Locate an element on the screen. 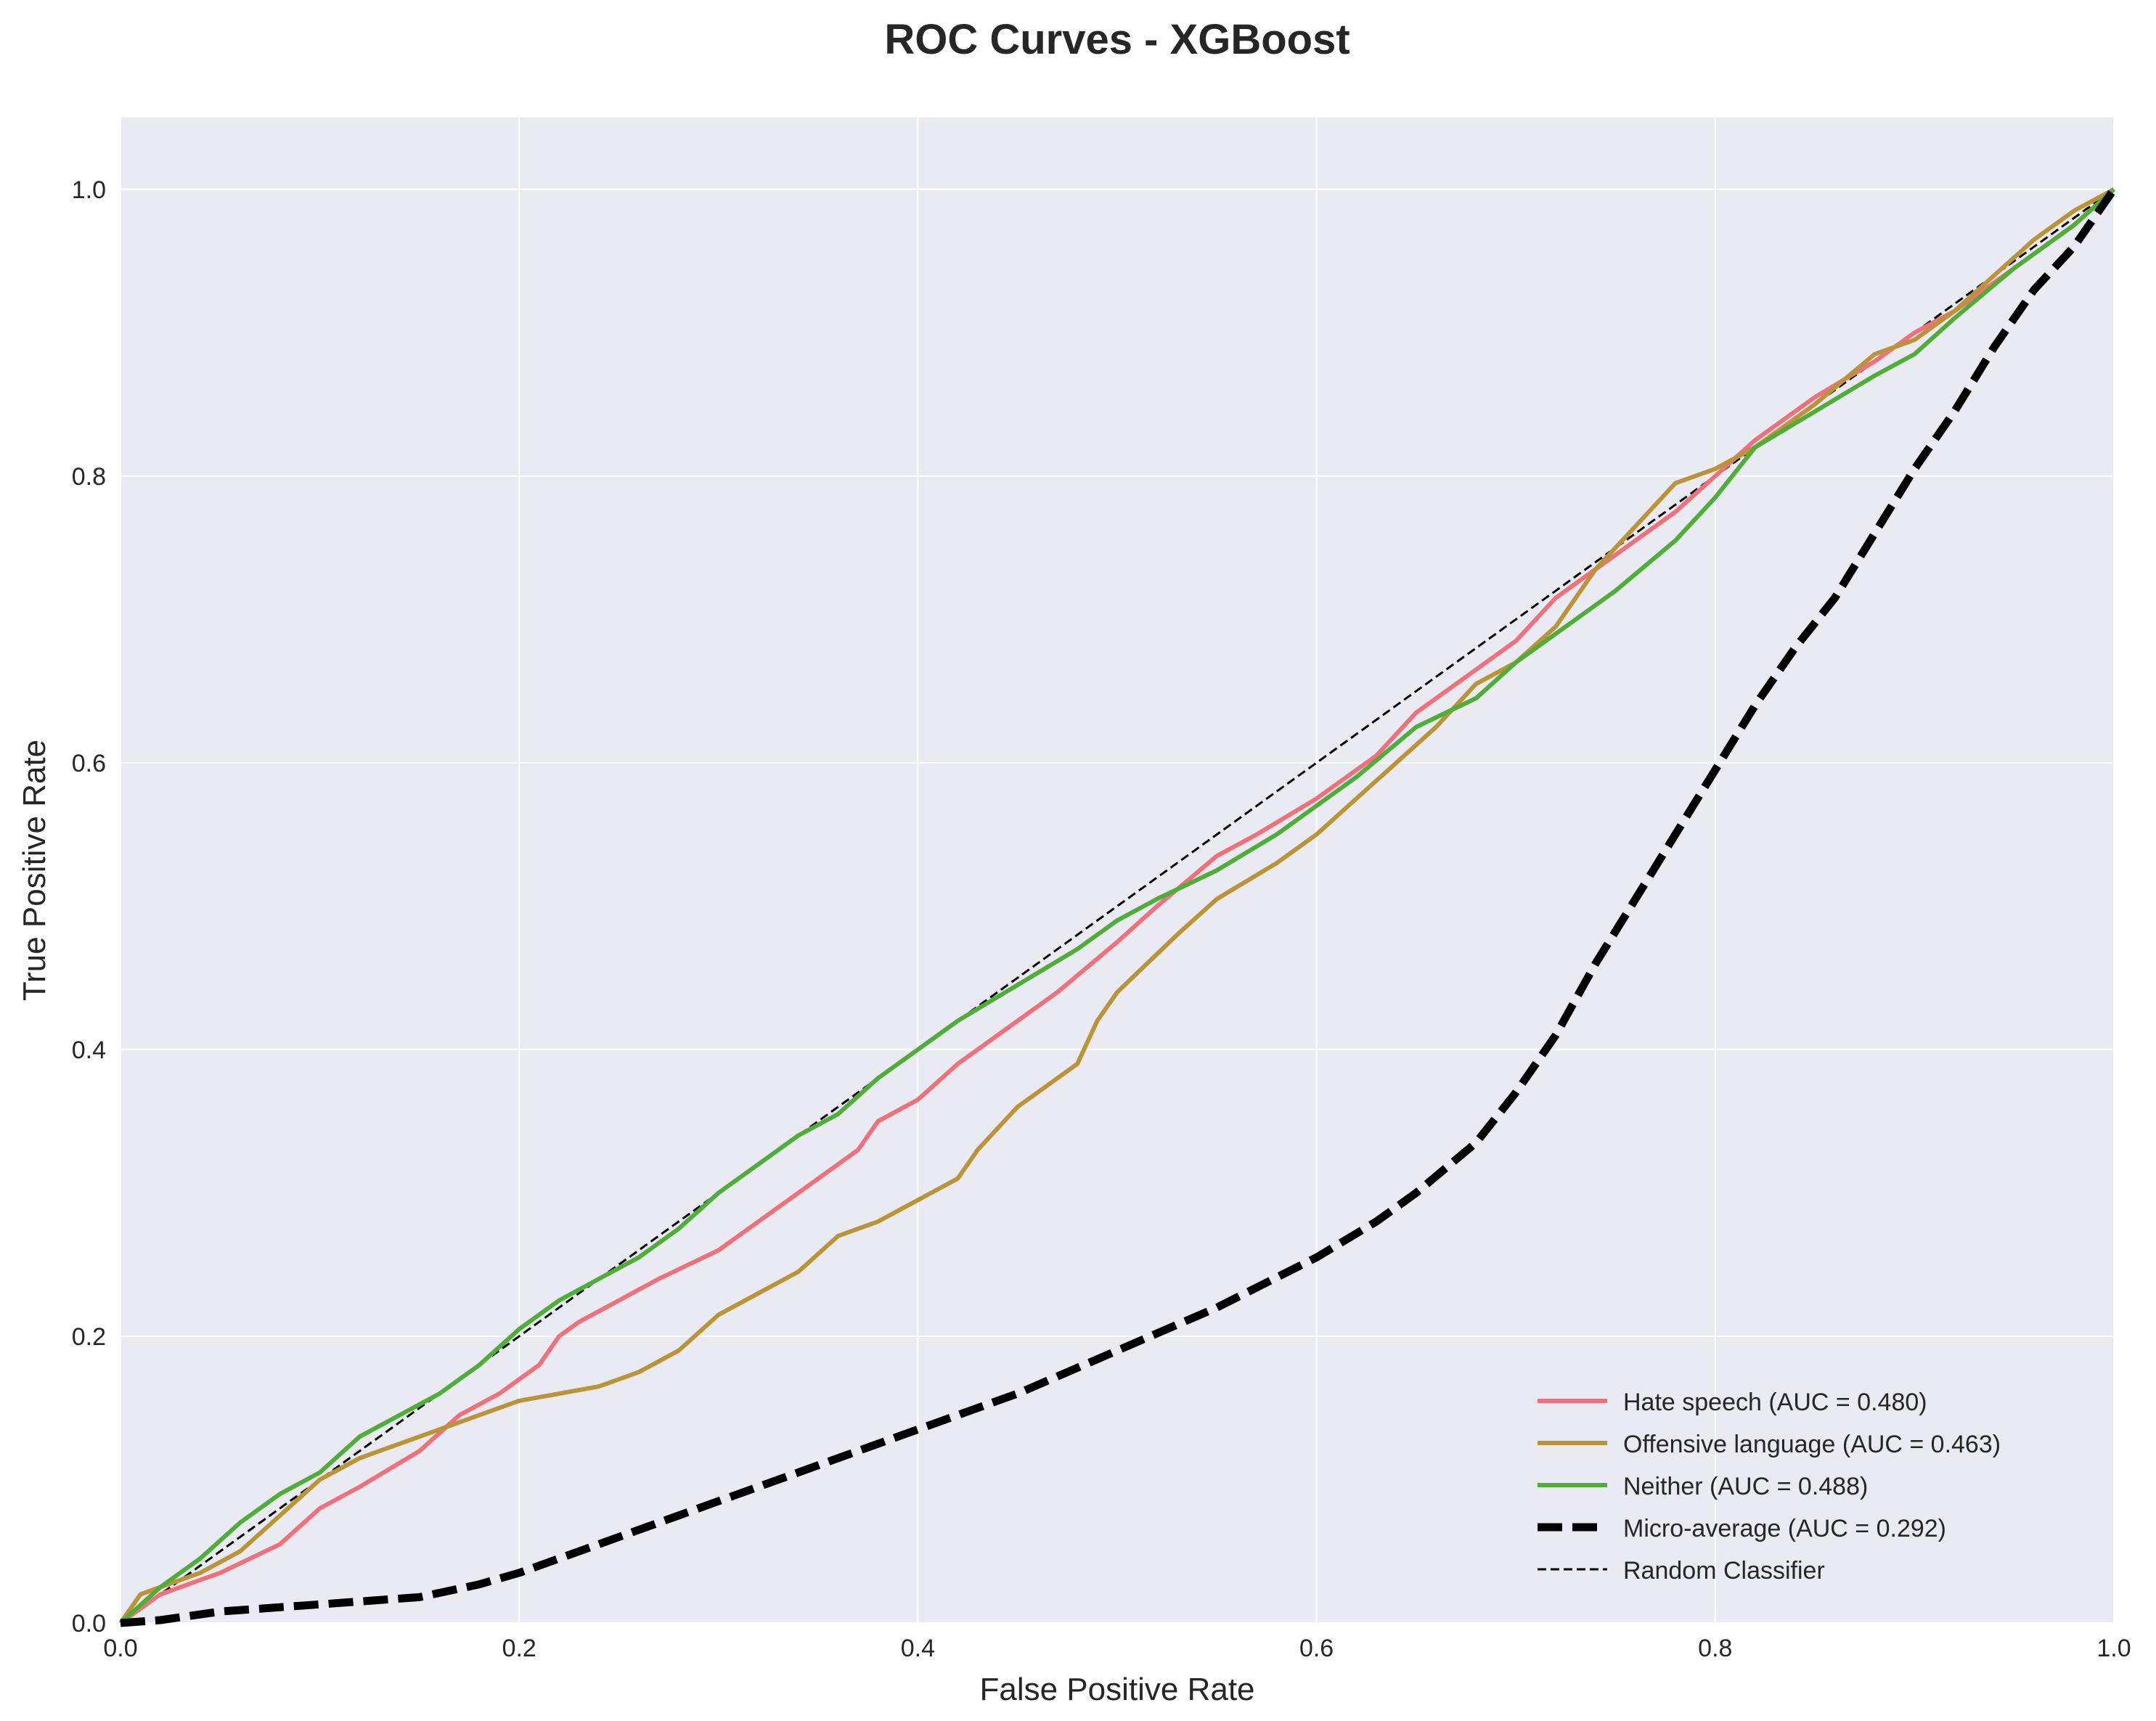 The height and width of the screenshot is (1721, 2156). x-tick-label: 0.6 is located at coordinates (1317, 1649).